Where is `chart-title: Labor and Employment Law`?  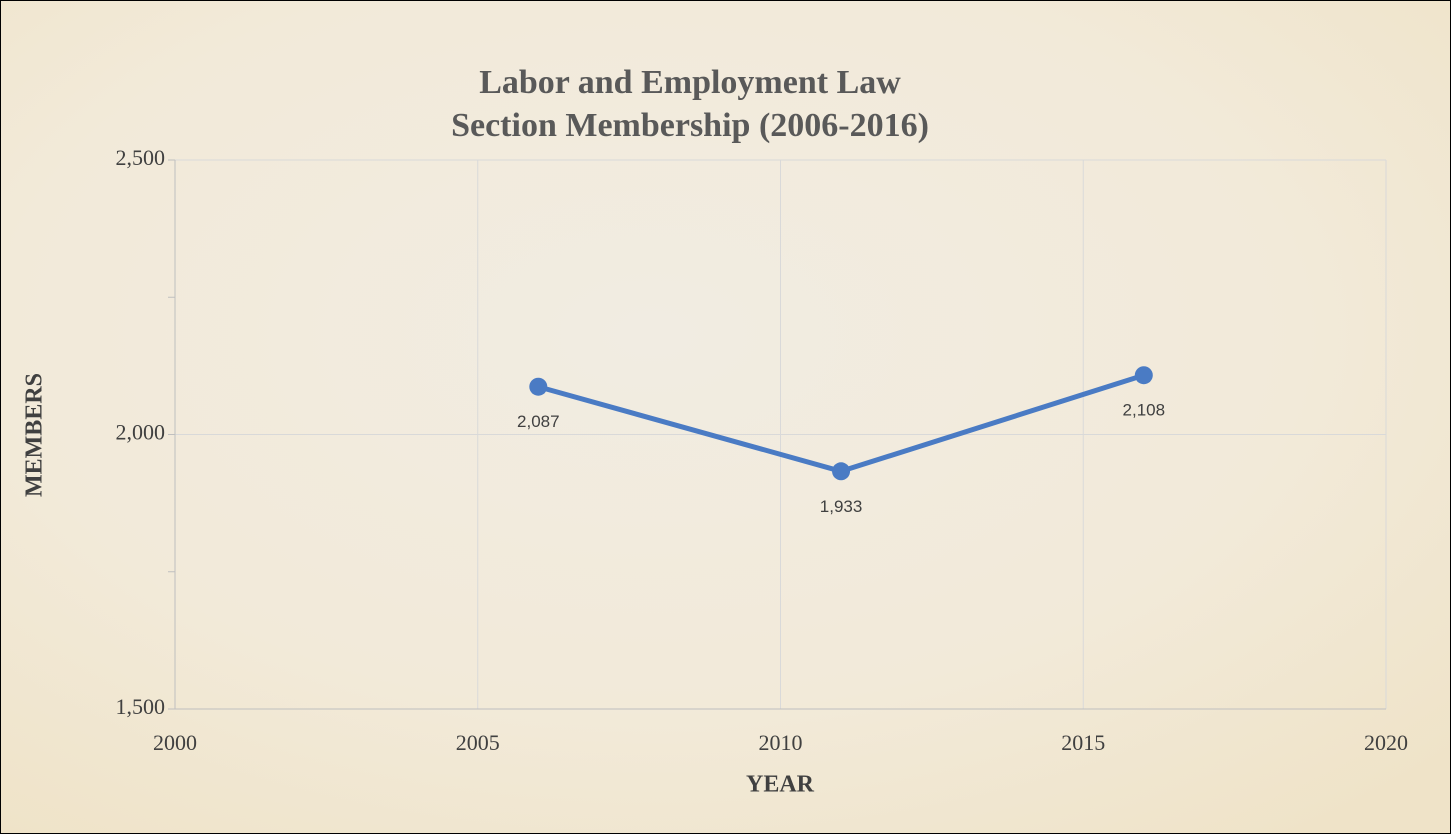
chart-title: Labor and Employment Law is located at coordinates (690, 82).